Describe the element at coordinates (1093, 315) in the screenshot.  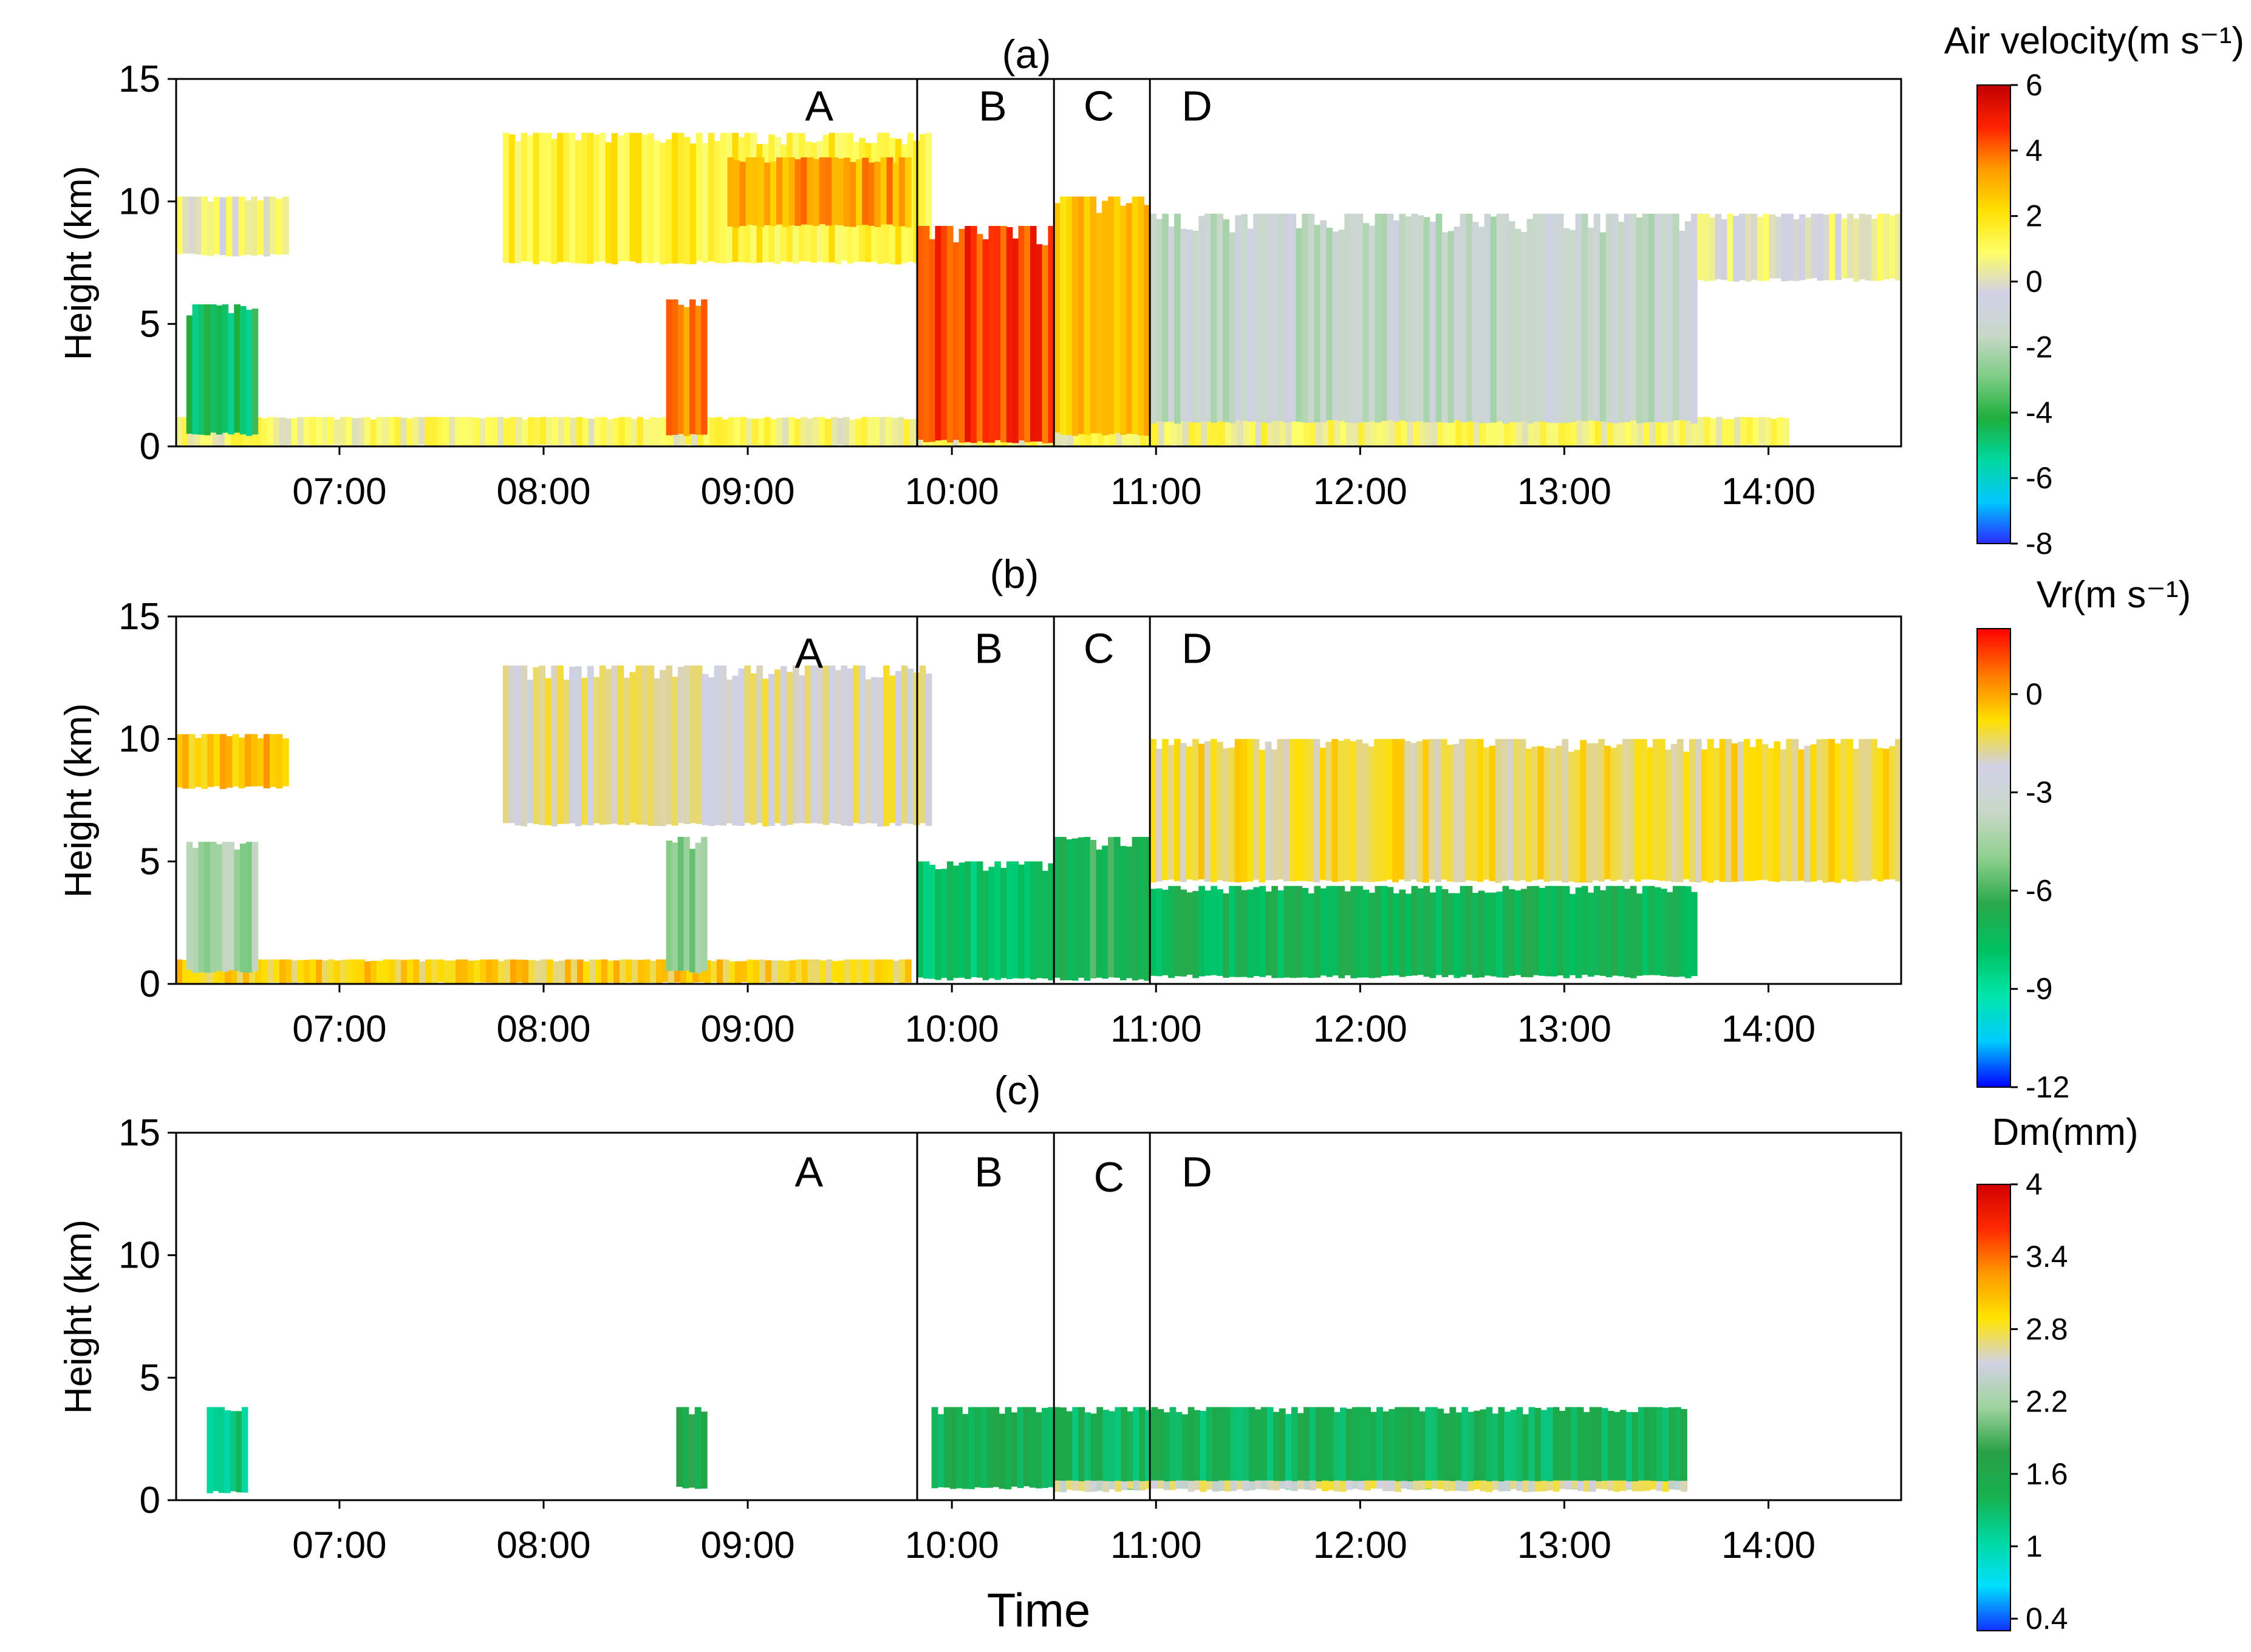
I see `heatmap-cell-convective-C` at that location.